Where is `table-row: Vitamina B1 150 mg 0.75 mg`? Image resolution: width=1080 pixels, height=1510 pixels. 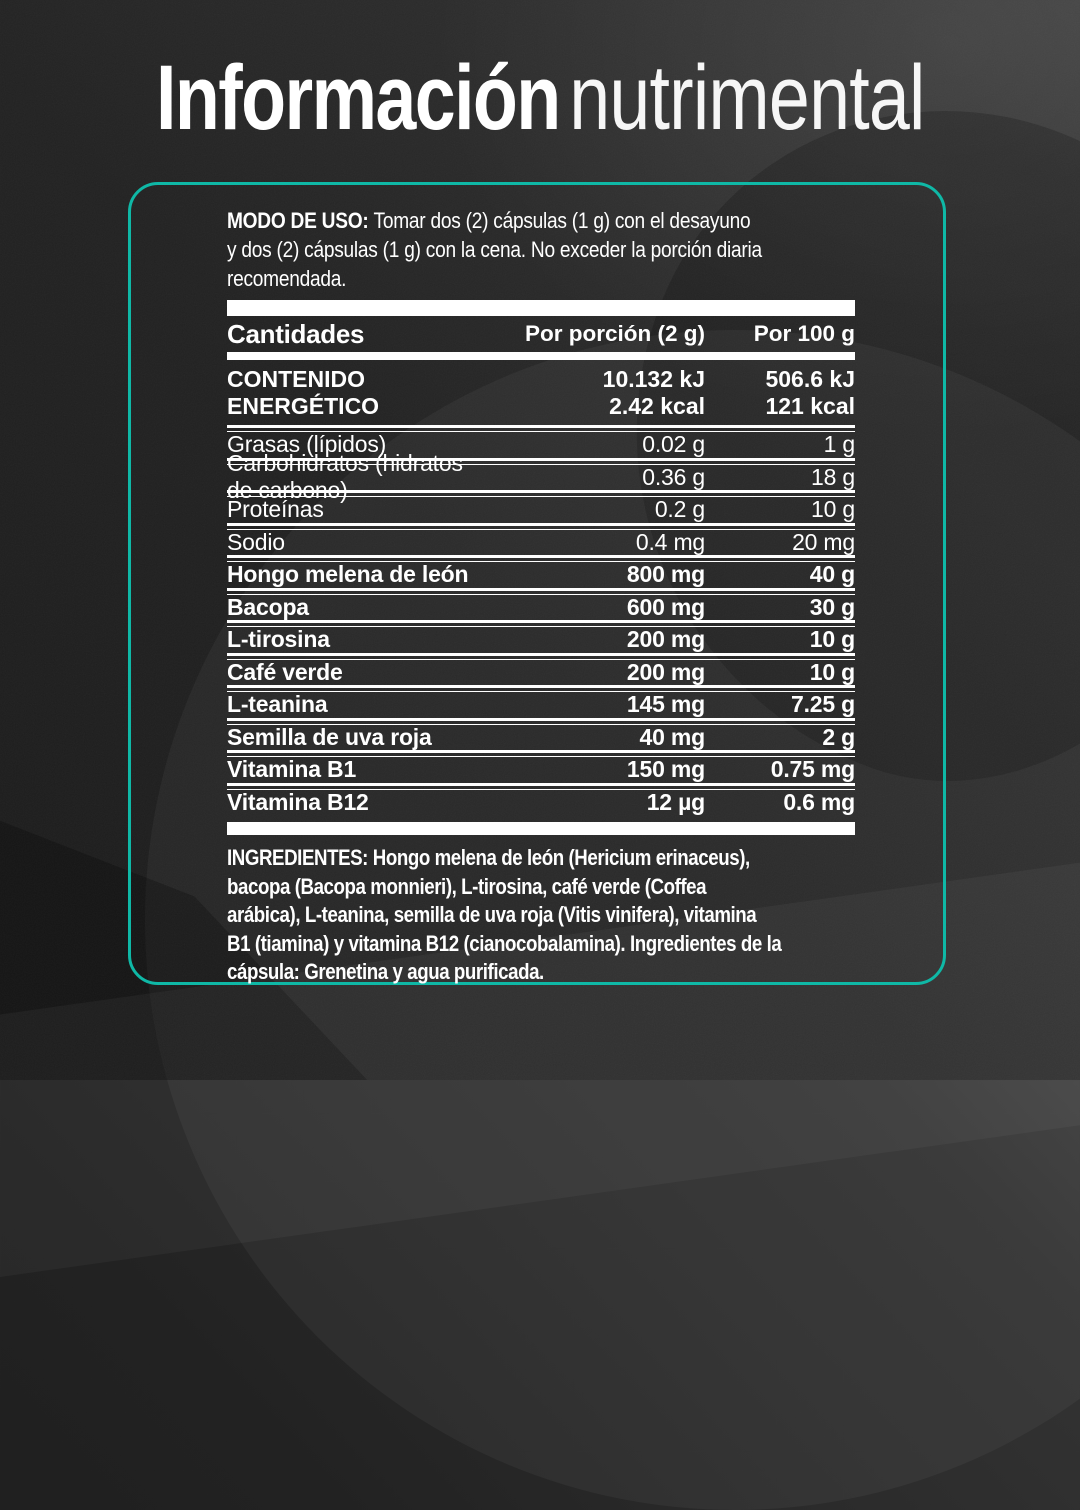 table-row: Vitamina B1 150 mg 0.75 mg is located at coordinates (541, 769).